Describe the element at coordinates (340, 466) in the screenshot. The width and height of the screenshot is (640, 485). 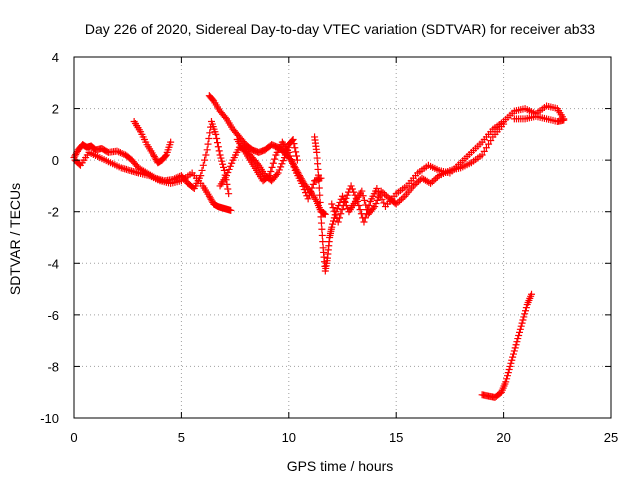
I see `x-axis-label: GPS time / hours` at that location.